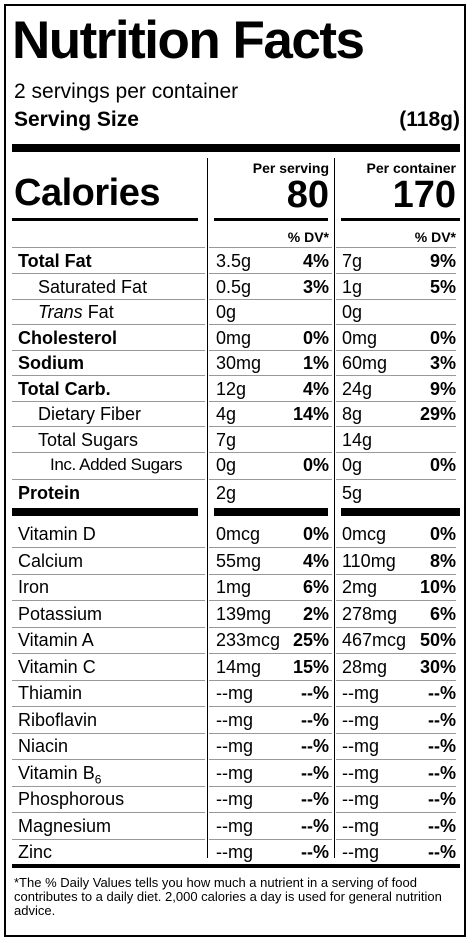 The height and width of the screenshot is (943, 472). I want to click on vitamin-name: Calcium, so click(51, 560).